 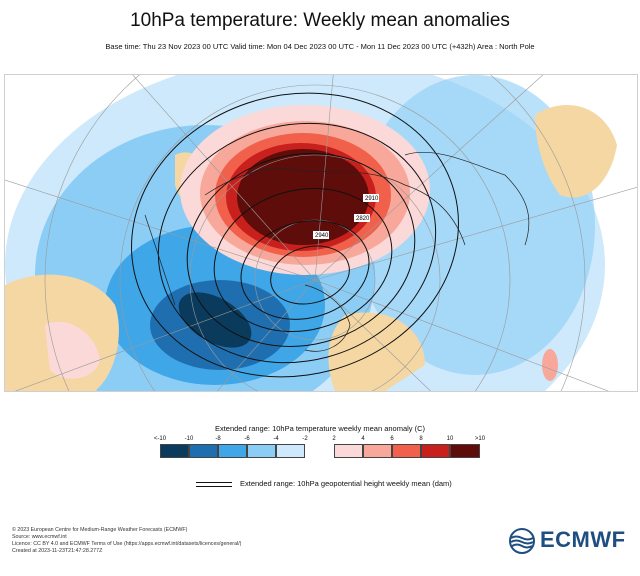 I want to click on contour-labels: 2910 2820 2940, so click(x=346, y=216).